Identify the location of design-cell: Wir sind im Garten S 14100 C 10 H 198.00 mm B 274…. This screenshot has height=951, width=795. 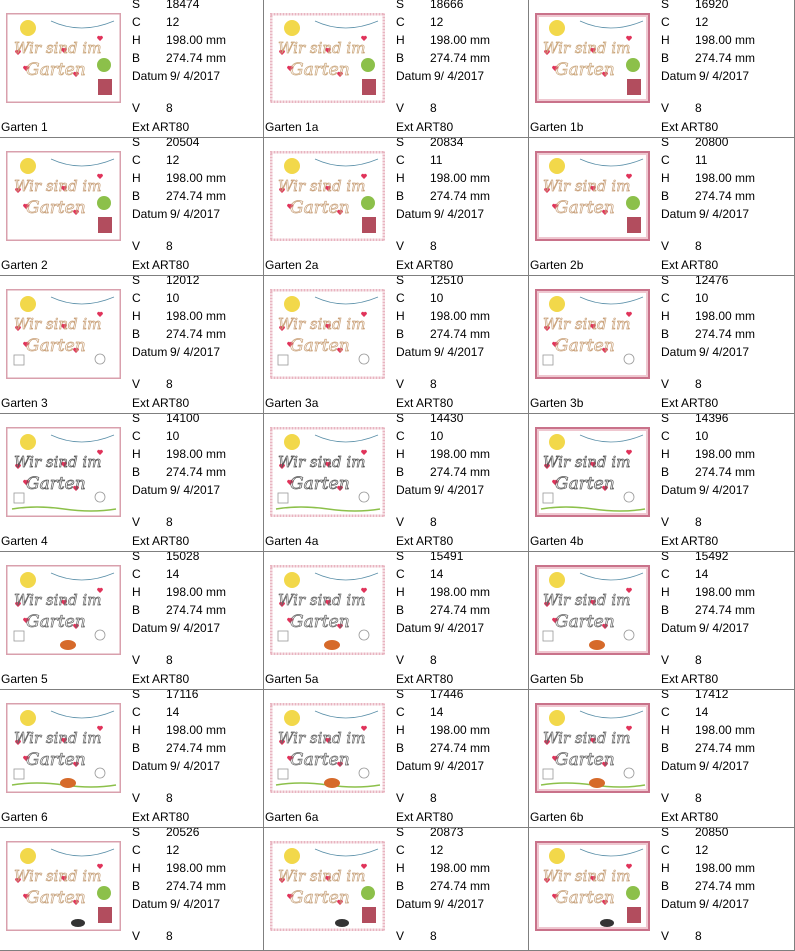
(132, 483).